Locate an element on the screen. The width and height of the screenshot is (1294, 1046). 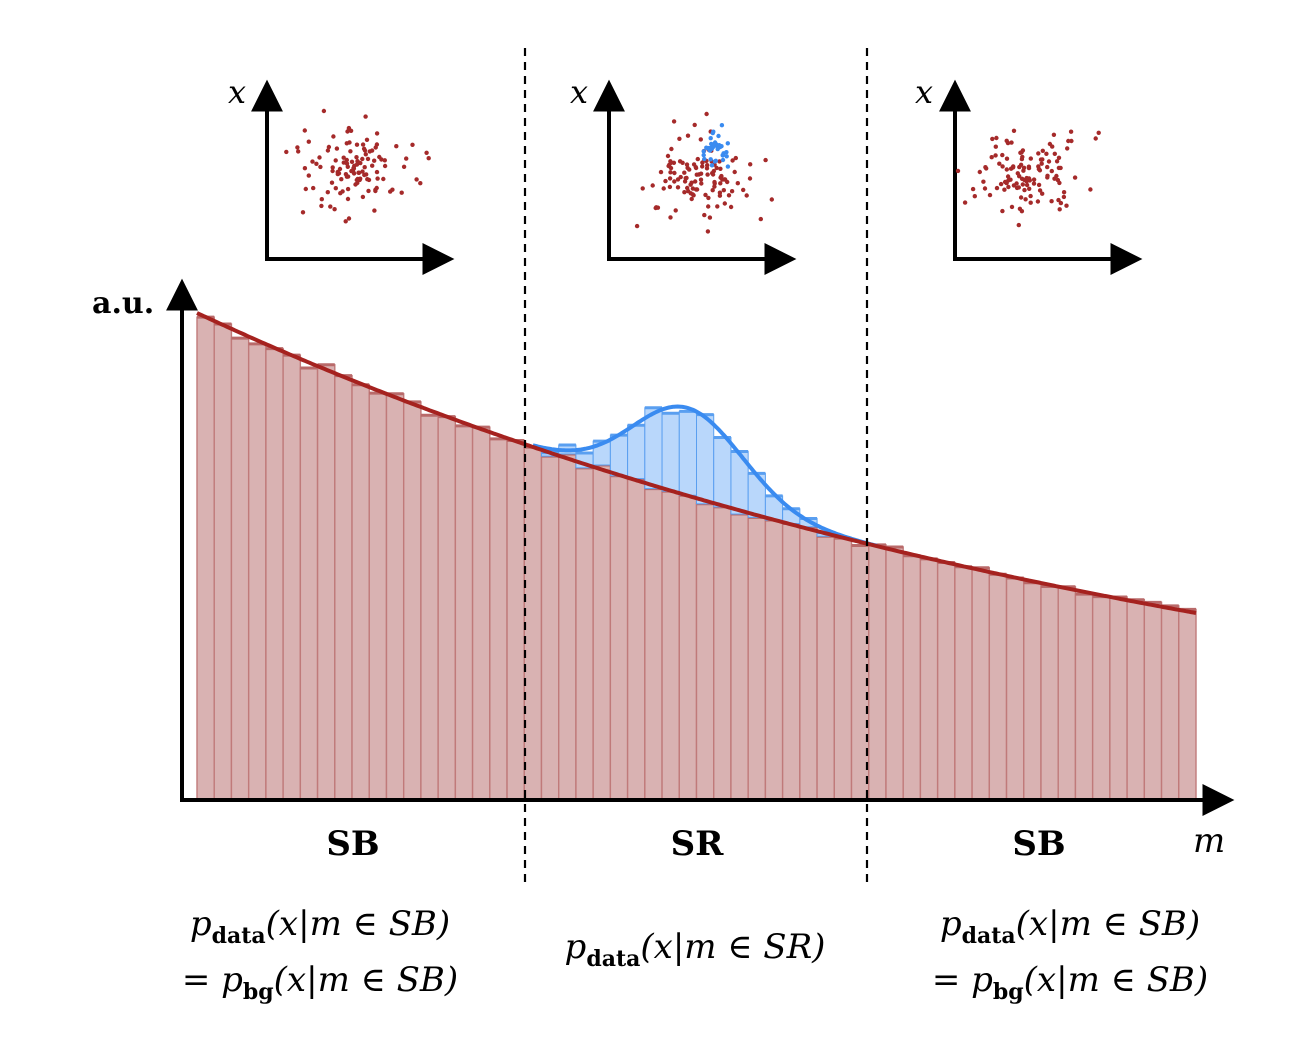
inset-scatter-left: x is located at coordinates (341, 174).